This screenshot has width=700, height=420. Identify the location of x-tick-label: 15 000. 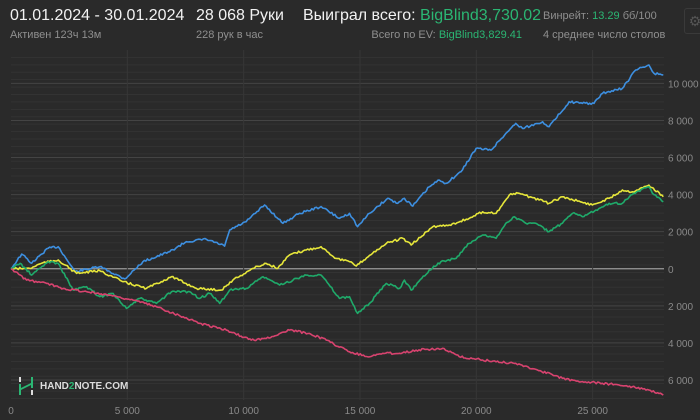
(360, 411).